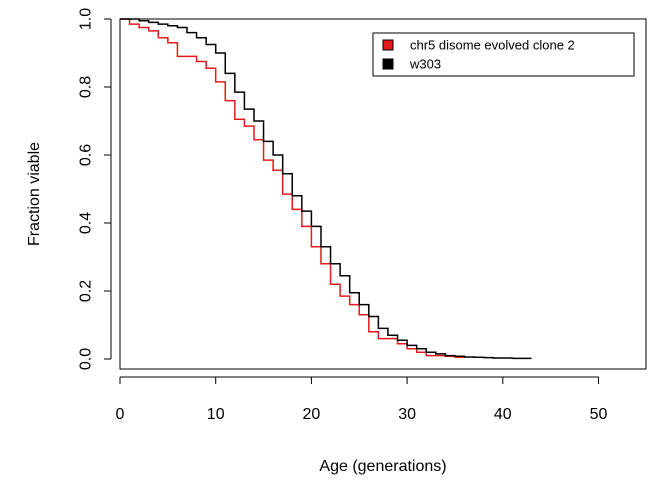 This screenshot has width=652, height=480. I want to click on legend-label: w303, so click(425, 64).